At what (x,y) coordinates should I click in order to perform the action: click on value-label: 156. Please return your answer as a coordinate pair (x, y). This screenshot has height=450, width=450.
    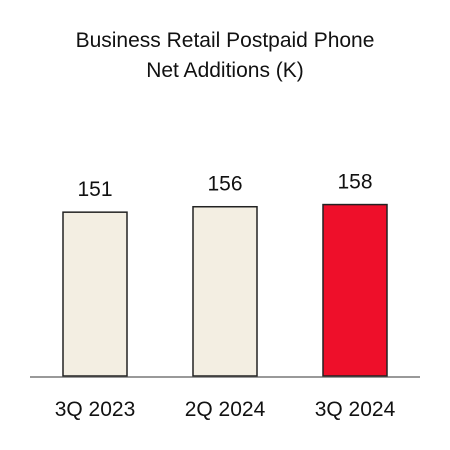
    Looking at the image, I should click on (224, 184).